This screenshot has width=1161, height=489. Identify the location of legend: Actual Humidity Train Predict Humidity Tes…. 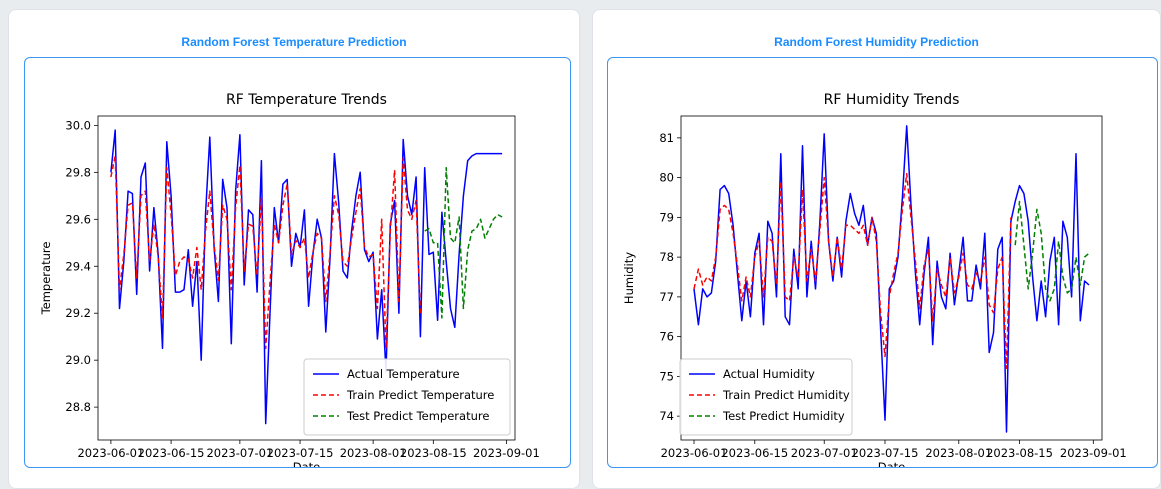
(766, 397).